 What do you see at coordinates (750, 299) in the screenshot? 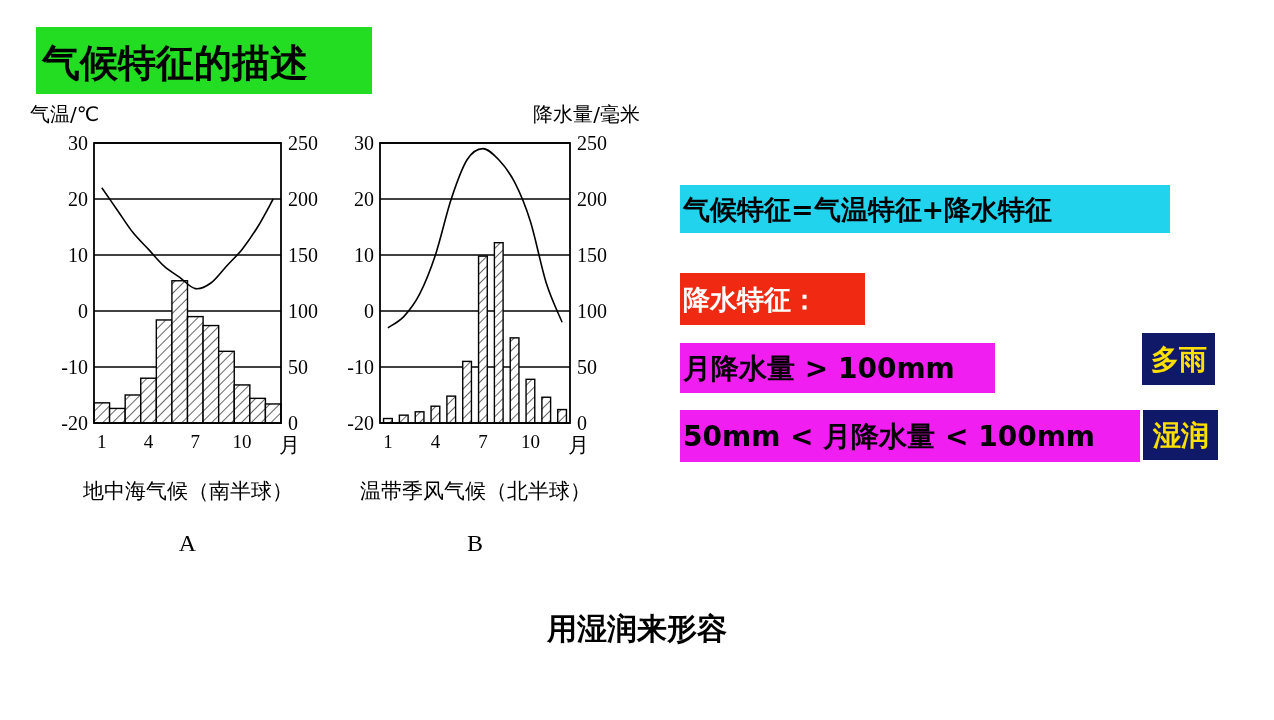
I see `text: 降水特征：` at bounding box center [750, 299].